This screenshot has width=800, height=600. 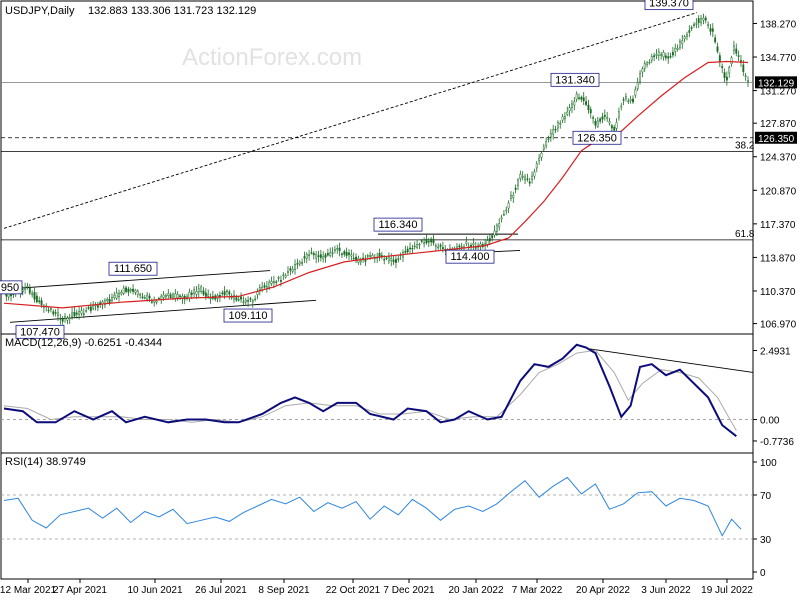 What do you see at coordinates (140, 280) in the screenshot?
I see `channel-upper-line` at bounding box center [140, 280].